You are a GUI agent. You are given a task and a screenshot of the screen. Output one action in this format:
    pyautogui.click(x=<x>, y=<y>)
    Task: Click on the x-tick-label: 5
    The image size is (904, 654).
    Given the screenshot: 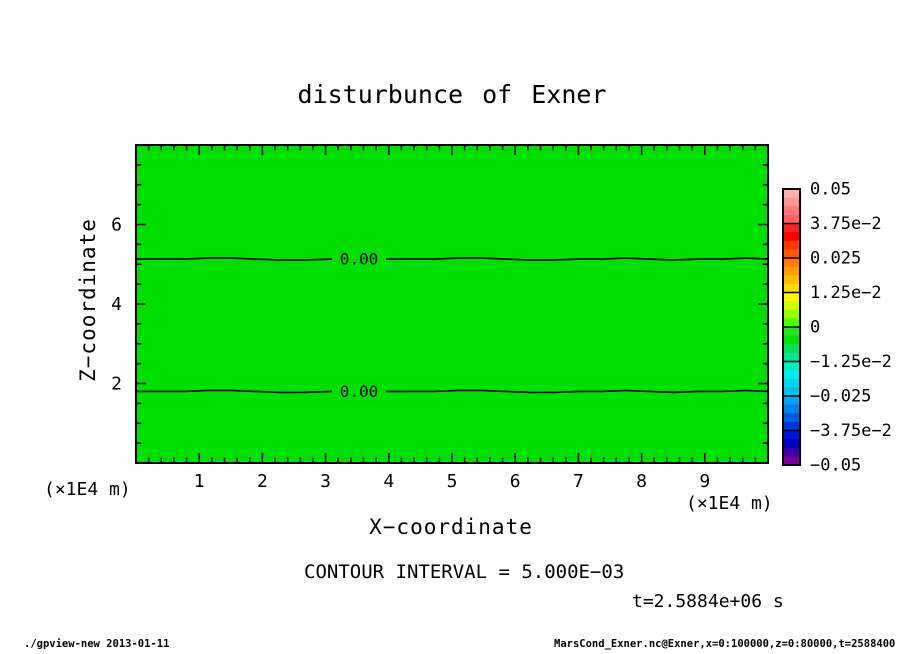 What is the action you would take?
    pyautogui.click(x=452, y=481)
    